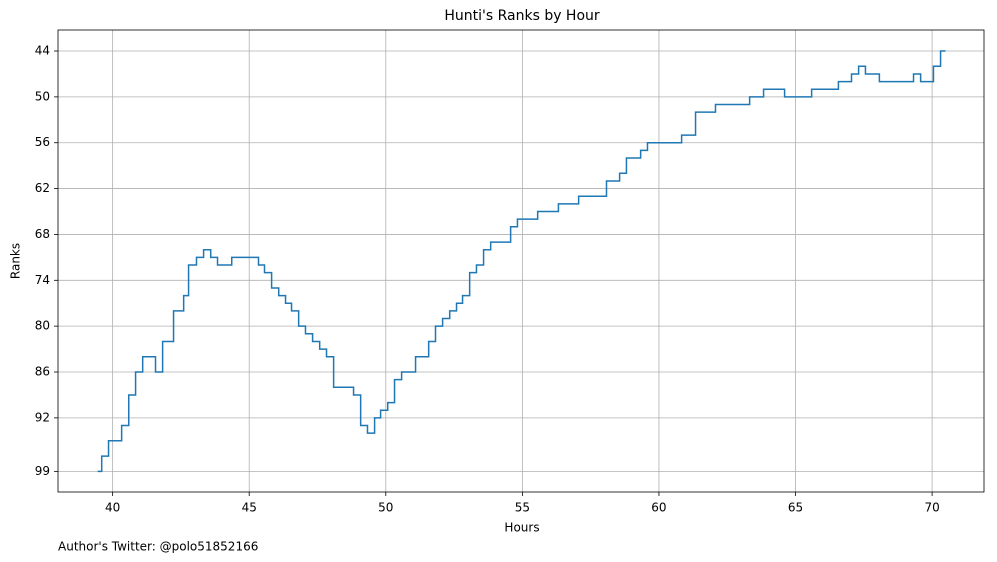 This screenshot has width=997, height=562. What do you see at coordinates (42, 142) in the screenshot?
I see `y-tick-label: 56` at bounding box center [42, 142].